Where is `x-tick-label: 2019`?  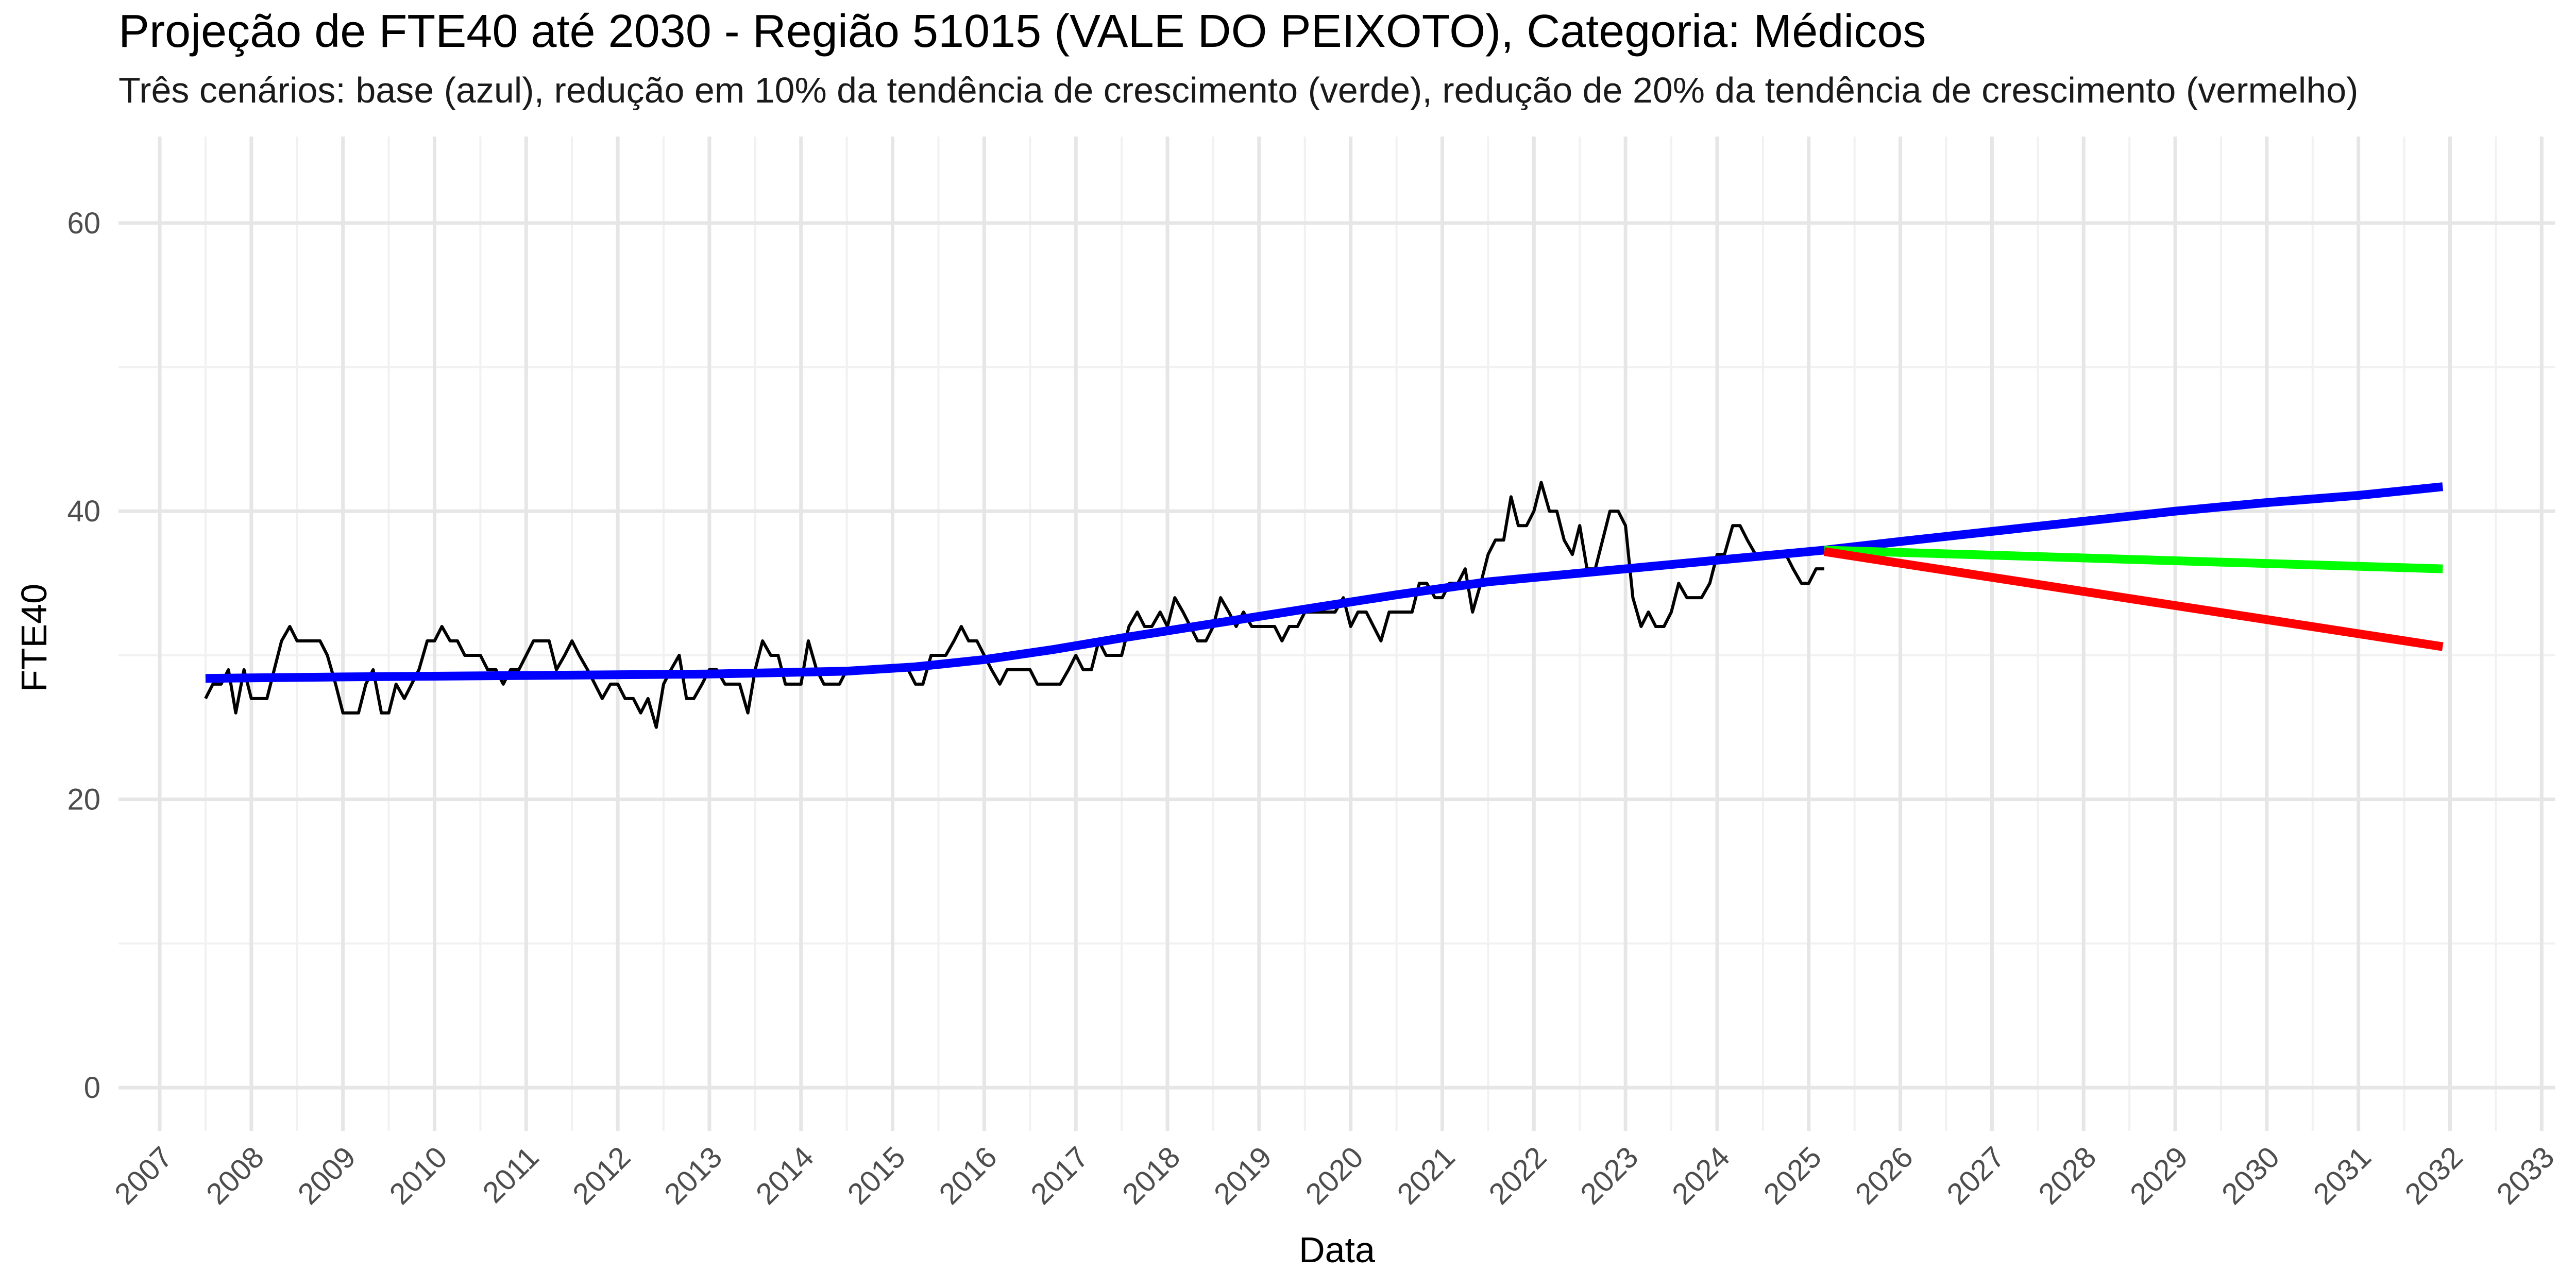 x-tick-label: 2019 is located at coordinates (1243, 1176).